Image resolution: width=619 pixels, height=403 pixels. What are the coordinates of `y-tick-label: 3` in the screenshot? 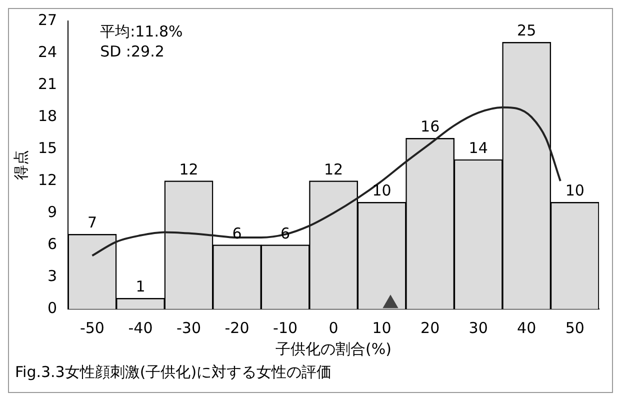 It's located at (53, 275).